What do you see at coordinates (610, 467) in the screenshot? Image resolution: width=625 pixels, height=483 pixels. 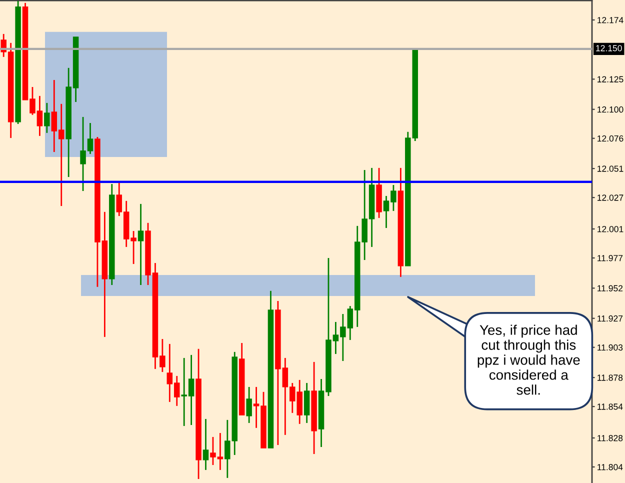 I see `y-tick-label: 11.804` at bounding box center [610, 467].